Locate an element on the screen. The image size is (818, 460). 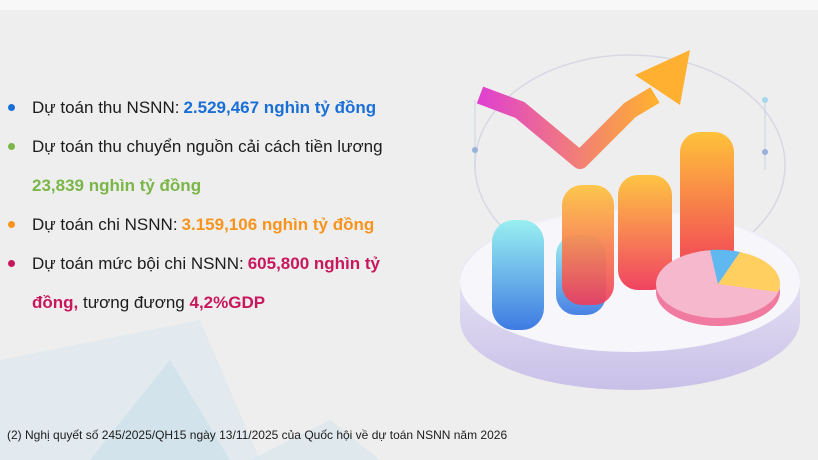
item-value: 605,800 nghìn tỷ is located at coordinates (313, 263).